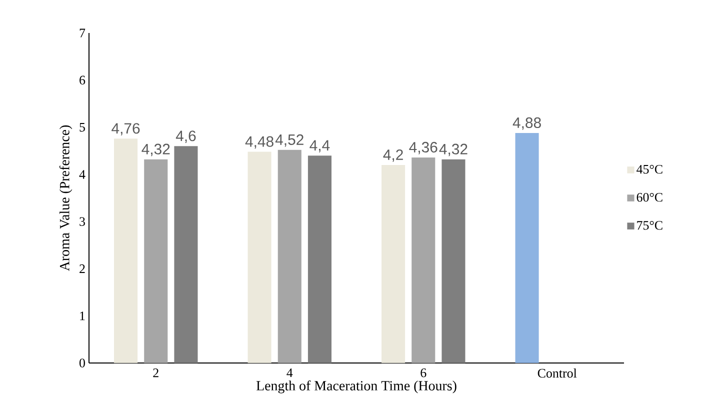  Describe the element at coordinates (393, 155) in the screenshot. I see `data-label: 4,2` at that location.